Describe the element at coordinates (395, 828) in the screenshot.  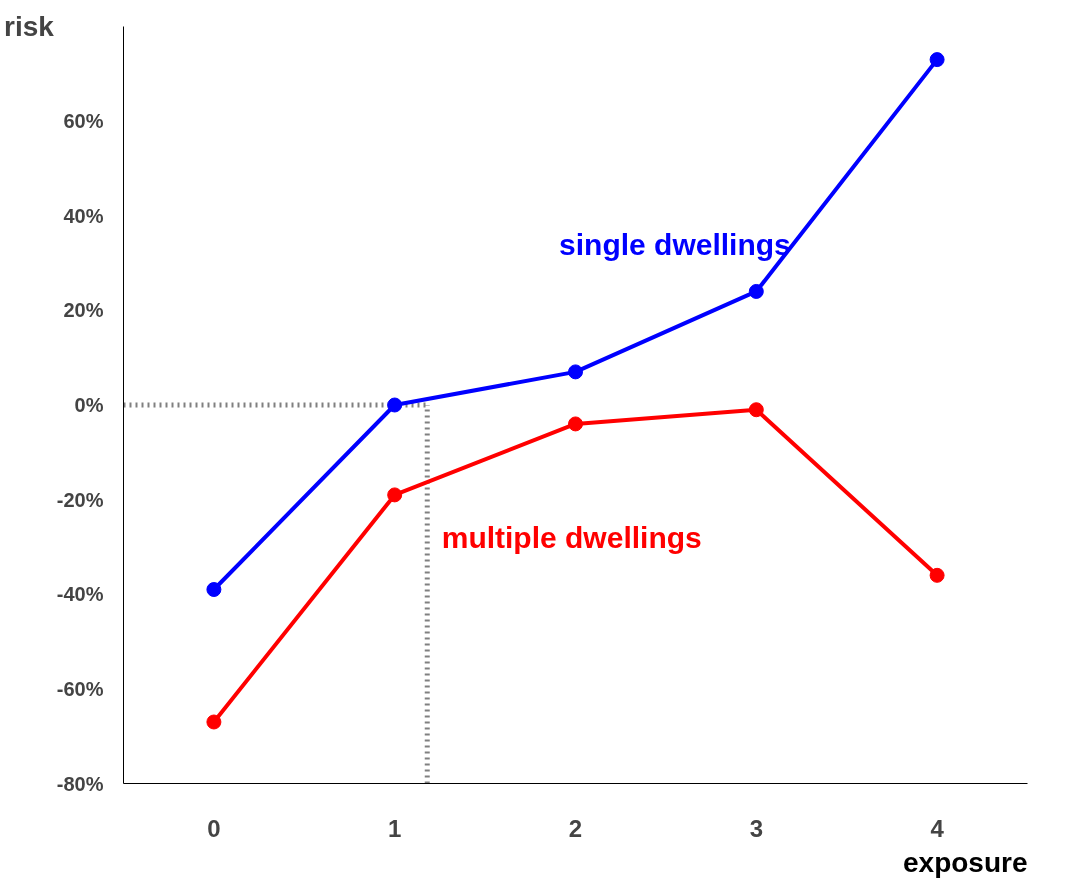
I see `x-tick-label: 1` at that location.